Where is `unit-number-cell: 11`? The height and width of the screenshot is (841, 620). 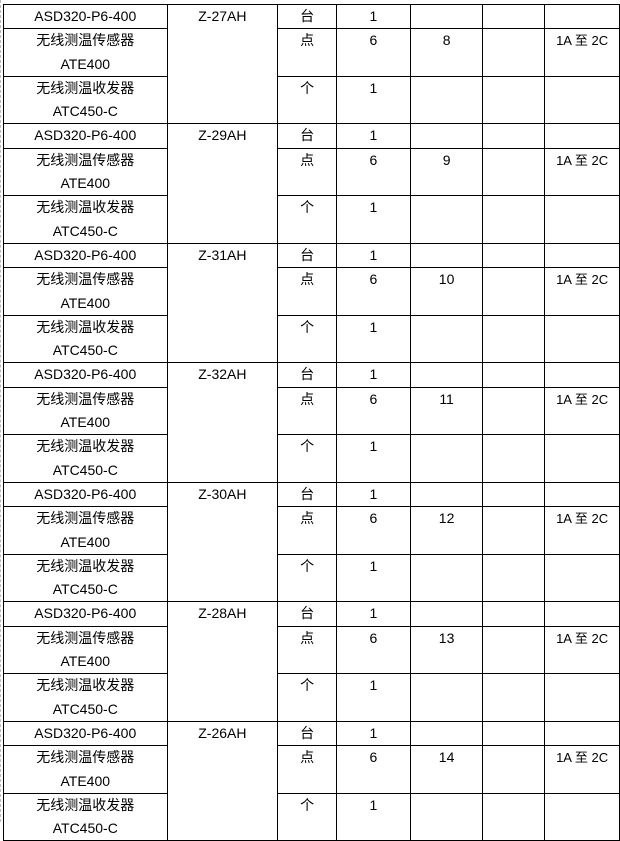
unit-number-cell: 11 is located at coordinates (446, 411).